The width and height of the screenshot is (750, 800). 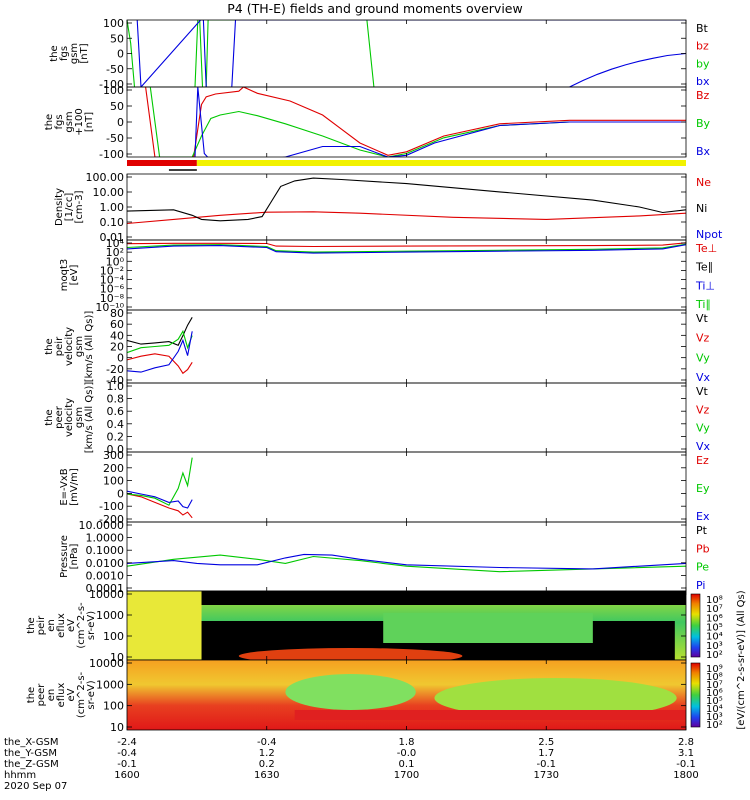 What do you see at coordinates (116, 436) in the screenshot?
I see `y-tick-label: 0.2` at bounding box center [116, 436].